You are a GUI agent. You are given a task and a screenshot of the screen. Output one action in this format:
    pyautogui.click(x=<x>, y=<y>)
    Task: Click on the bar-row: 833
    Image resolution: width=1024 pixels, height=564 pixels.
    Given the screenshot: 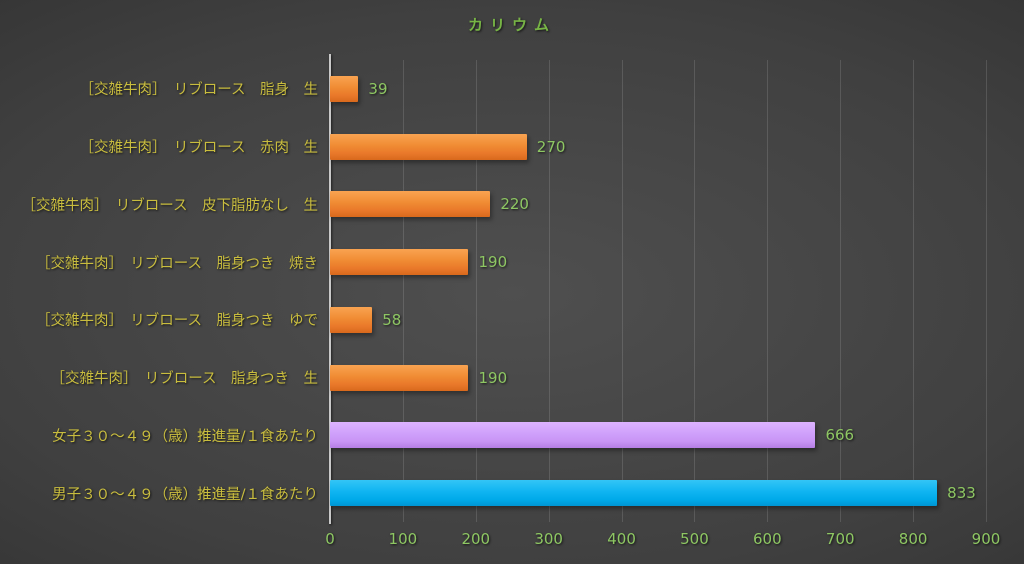 What is the action you would take?
    pyautogui.click(x=658, y=493)
    